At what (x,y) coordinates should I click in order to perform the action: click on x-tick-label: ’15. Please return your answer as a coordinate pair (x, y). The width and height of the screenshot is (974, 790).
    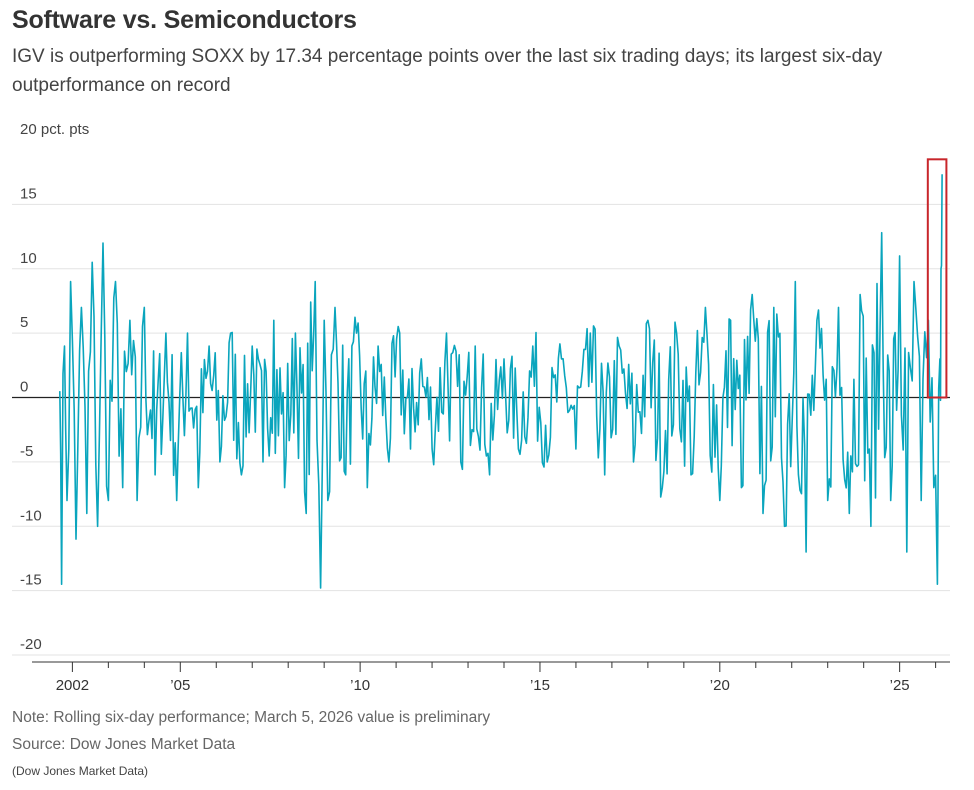
    Looking at the image, I should click on (540, 685).